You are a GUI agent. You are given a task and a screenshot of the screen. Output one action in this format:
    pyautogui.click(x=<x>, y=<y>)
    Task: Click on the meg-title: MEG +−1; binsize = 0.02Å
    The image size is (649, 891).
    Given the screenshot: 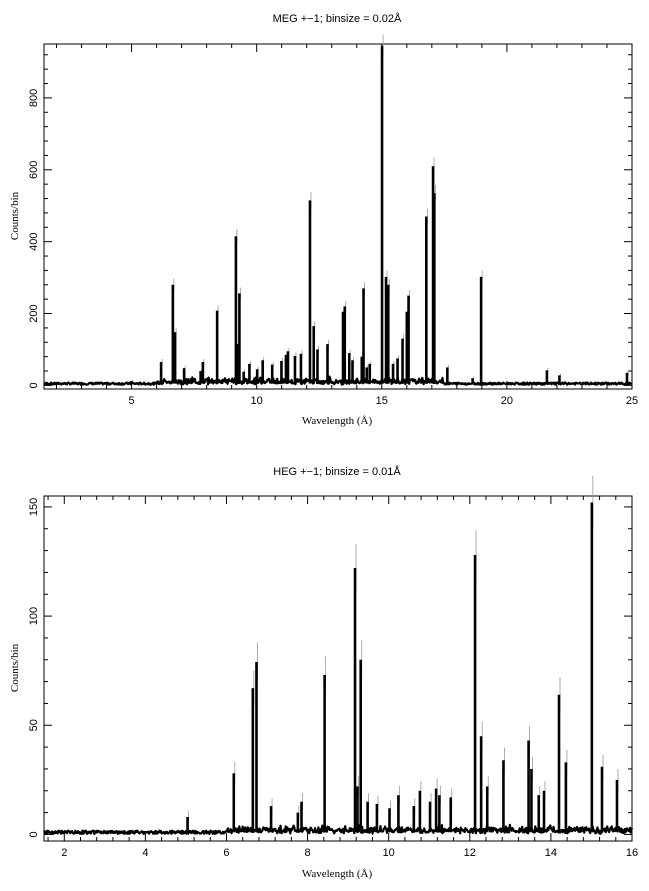 What is the action you would take?
    pyautogui.click(x=337, y=18)
    